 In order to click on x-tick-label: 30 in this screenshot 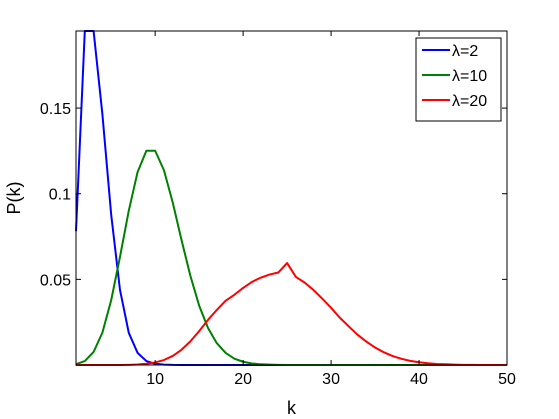, I will do `click(331, 379)`.